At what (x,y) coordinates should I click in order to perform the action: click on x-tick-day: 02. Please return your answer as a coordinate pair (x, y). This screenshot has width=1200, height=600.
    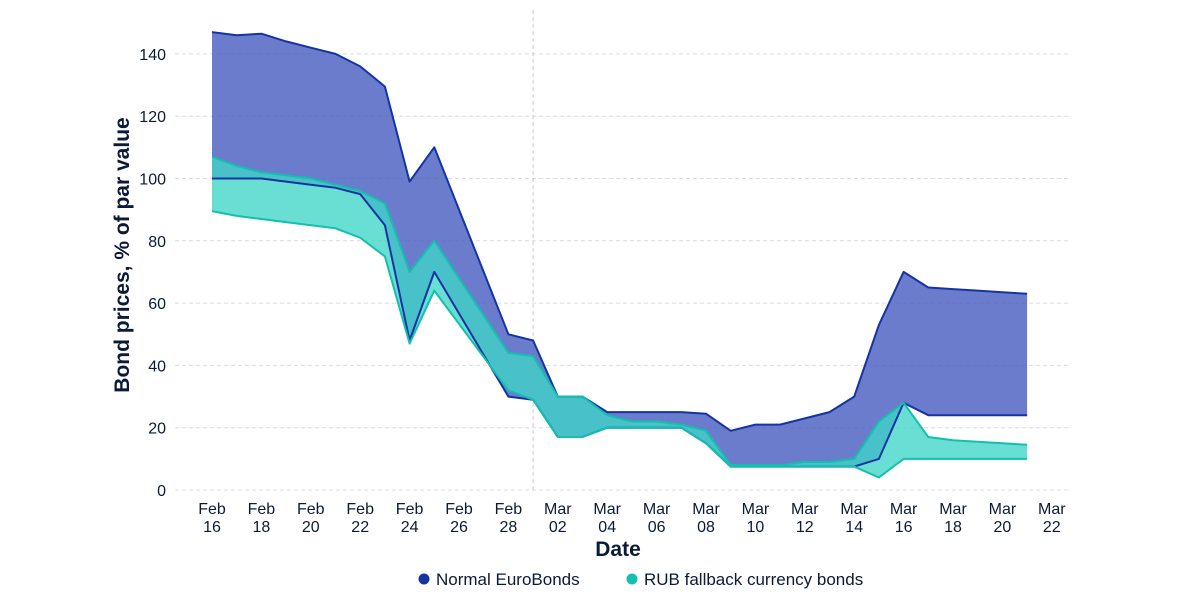
    Looking at the image, I should click on (558, 527).